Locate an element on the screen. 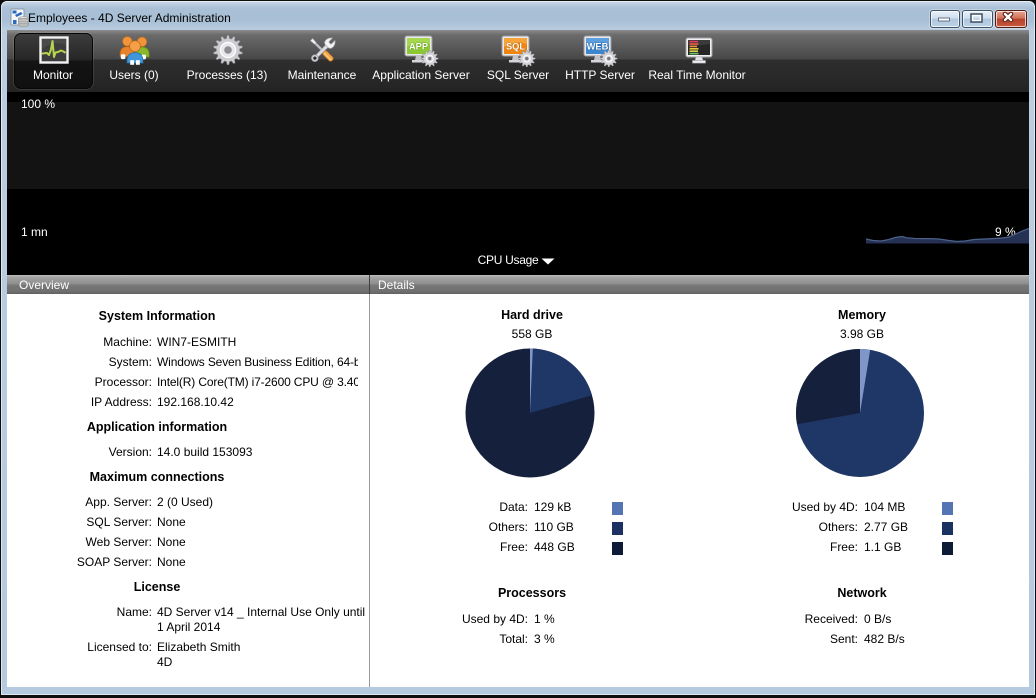  svg-text: WEB is located at coordinates (598, 47).